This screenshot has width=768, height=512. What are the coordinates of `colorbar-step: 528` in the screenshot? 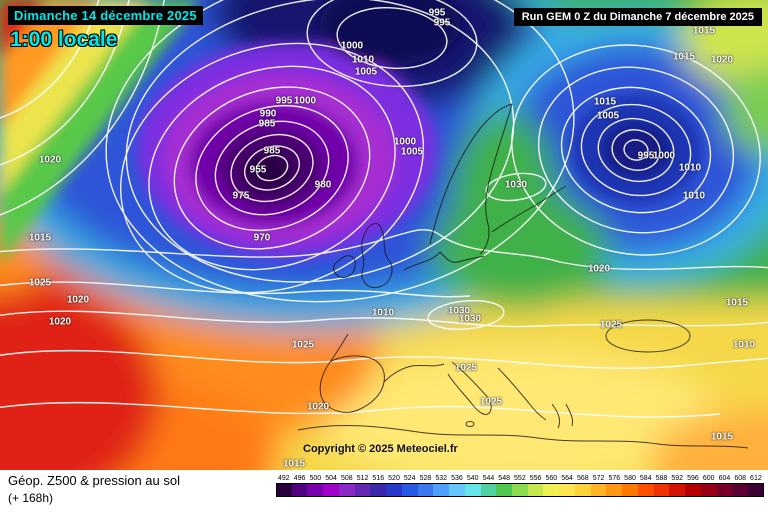 It's located at (425, 485).